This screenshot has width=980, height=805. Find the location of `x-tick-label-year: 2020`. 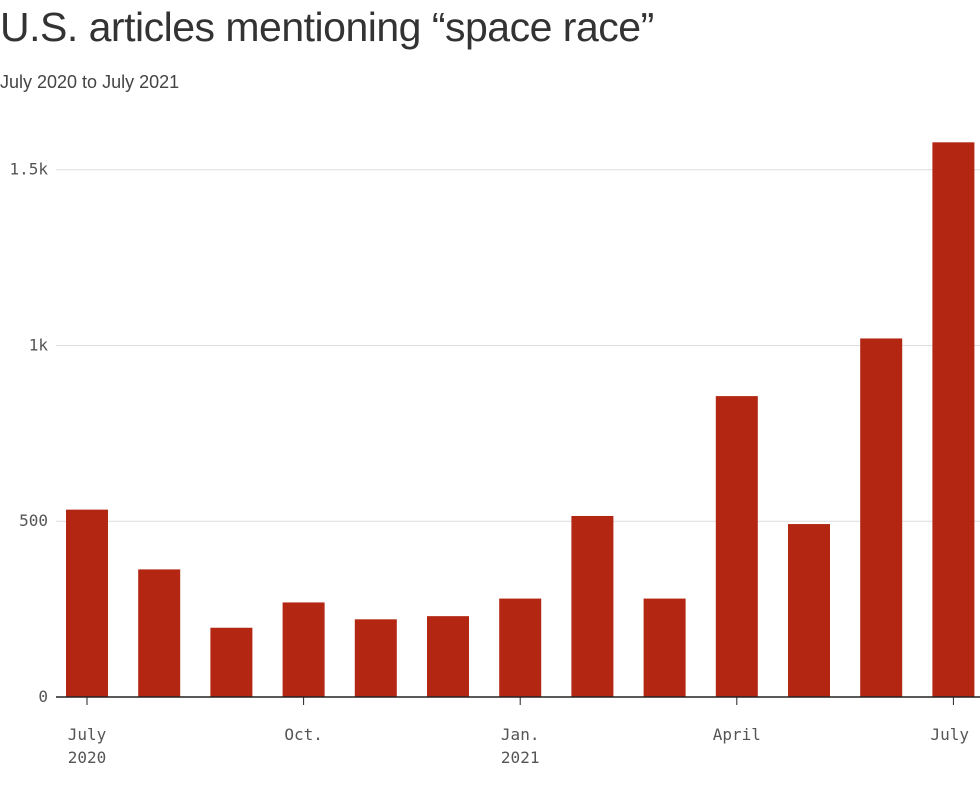

x-tick-label-year: 2020 is located at coordinates (87, 757).